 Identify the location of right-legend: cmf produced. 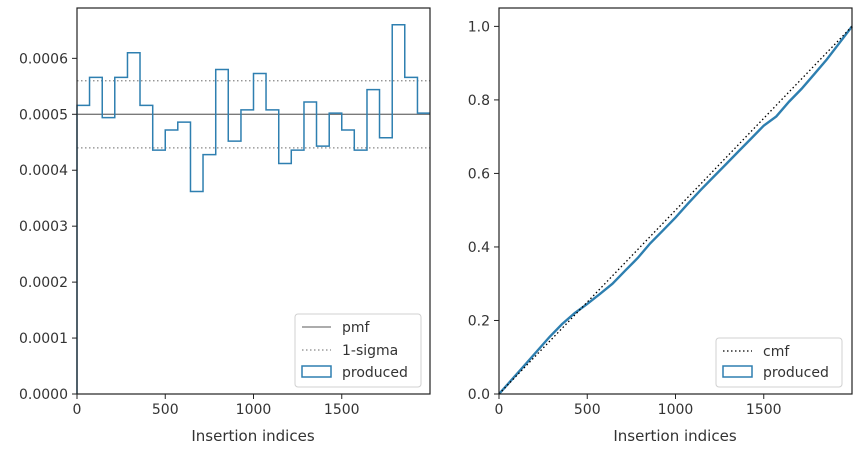
(779, 362).